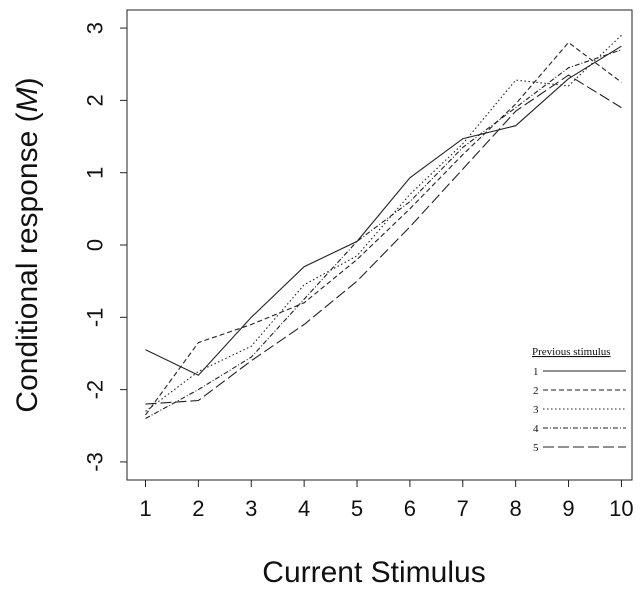  What do you see at coordinates (568, 508) in the screenshot?
I see `x-tick-label: 9` at bounding box center [568, 508].